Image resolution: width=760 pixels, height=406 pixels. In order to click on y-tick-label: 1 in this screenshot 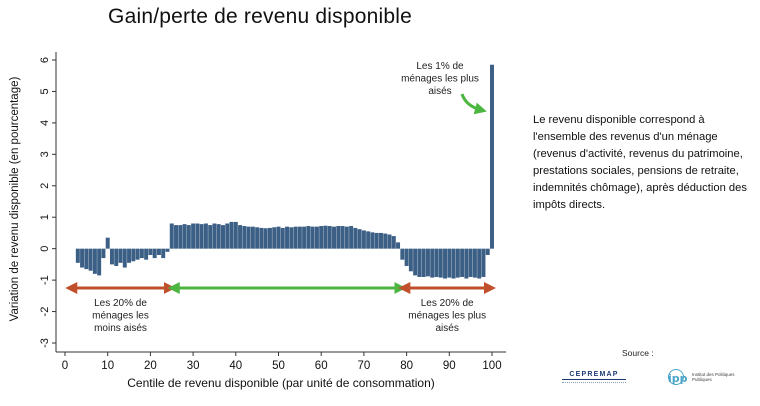, I will do `click(45, 217)`.